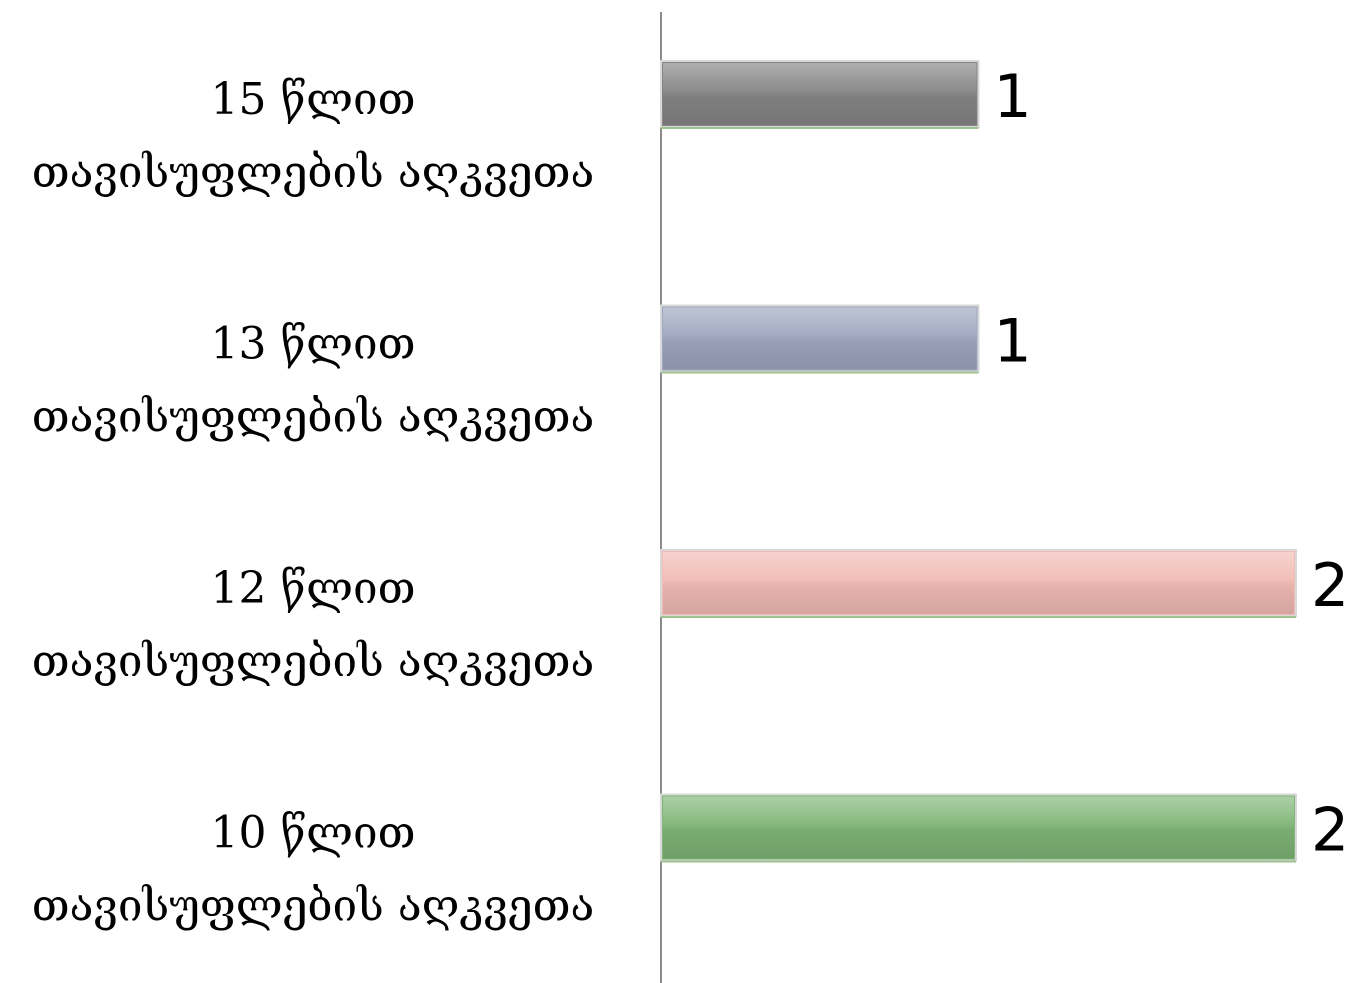 The width and height of the screenshot is (1347, 983). What do you see at coordinates (1329, 586) in the screenshot?
I see `data-label-2: 2` at bounding box center [1329, 586].